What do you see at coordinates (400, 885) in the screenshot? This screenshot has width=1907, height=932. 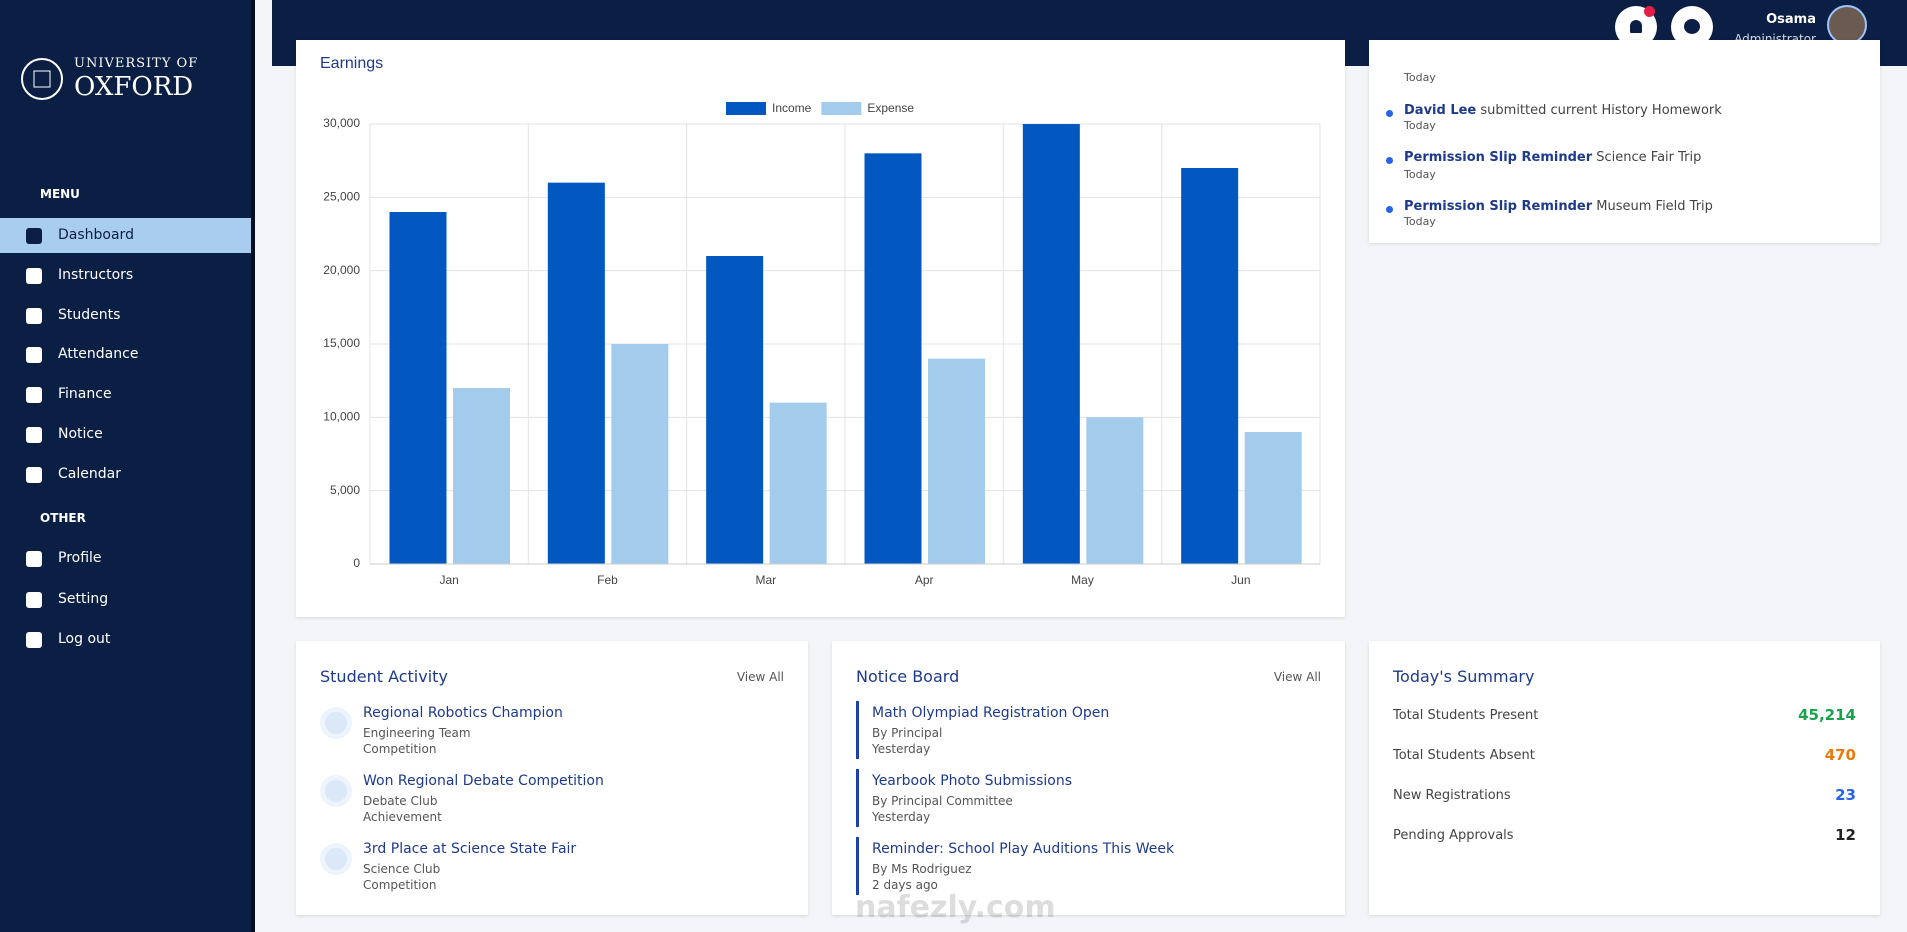 I see `activity-kind: Competition` at bounding box center [400, 885].